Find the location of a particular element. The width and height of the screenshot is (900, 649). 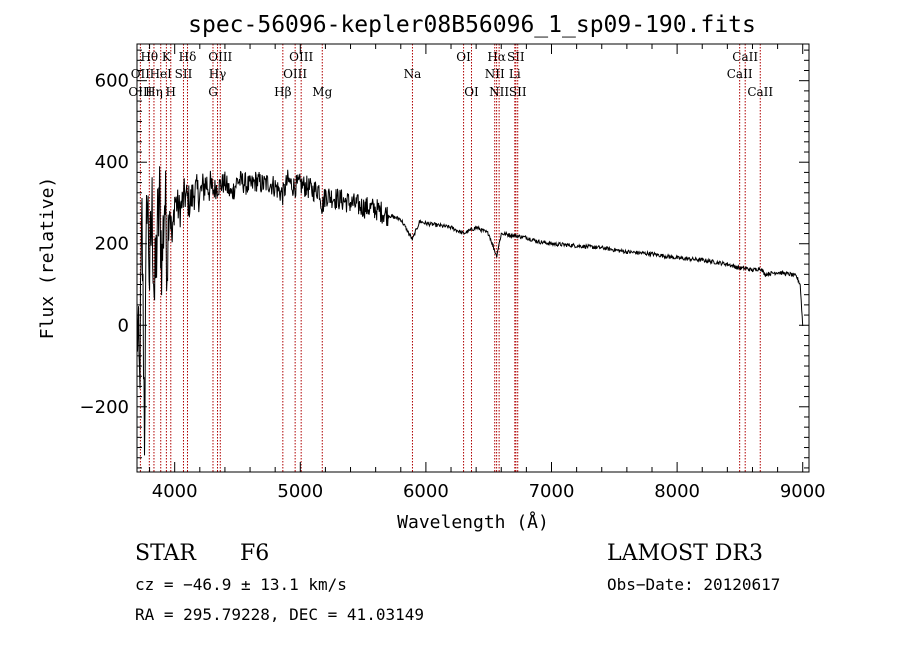

spectral-line-label: Hα is located at coordinates (496, 57).